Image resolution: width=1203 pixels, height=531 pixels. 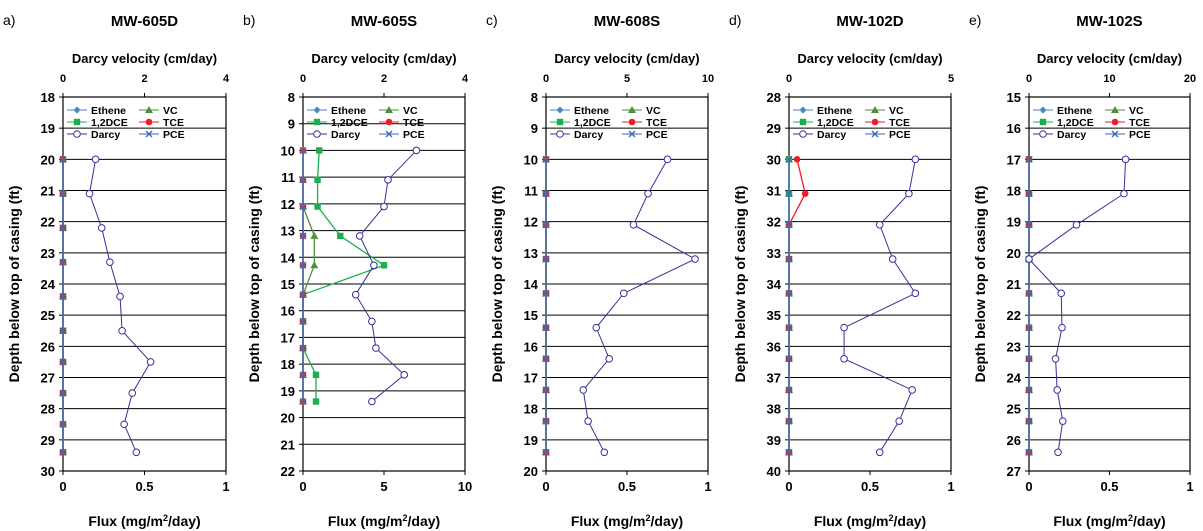 I want to click on legend-marker-pce, so click(x=149, y=134).